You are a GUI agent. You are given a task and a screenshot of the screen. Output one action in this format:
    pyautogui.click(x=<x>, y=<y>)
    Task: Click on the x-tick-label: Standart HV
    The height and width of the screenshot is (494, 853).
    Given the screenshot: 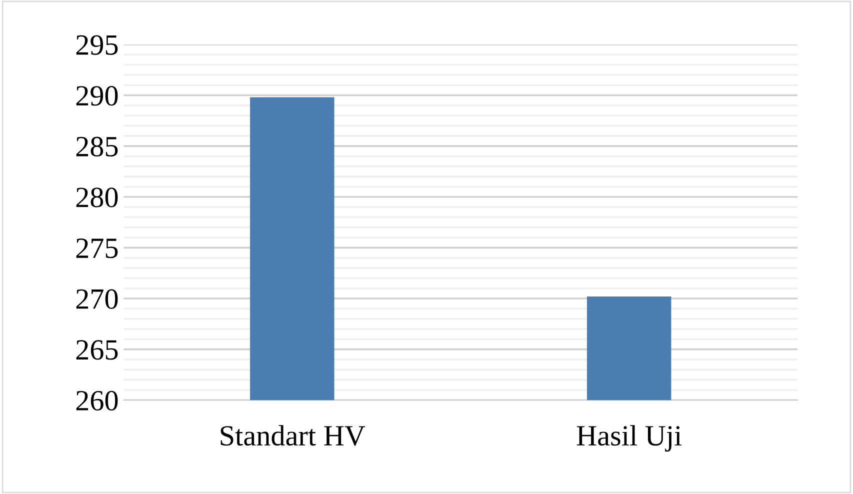 What is the action you would take?
    pyautogui.click(x=293, y=435)
    